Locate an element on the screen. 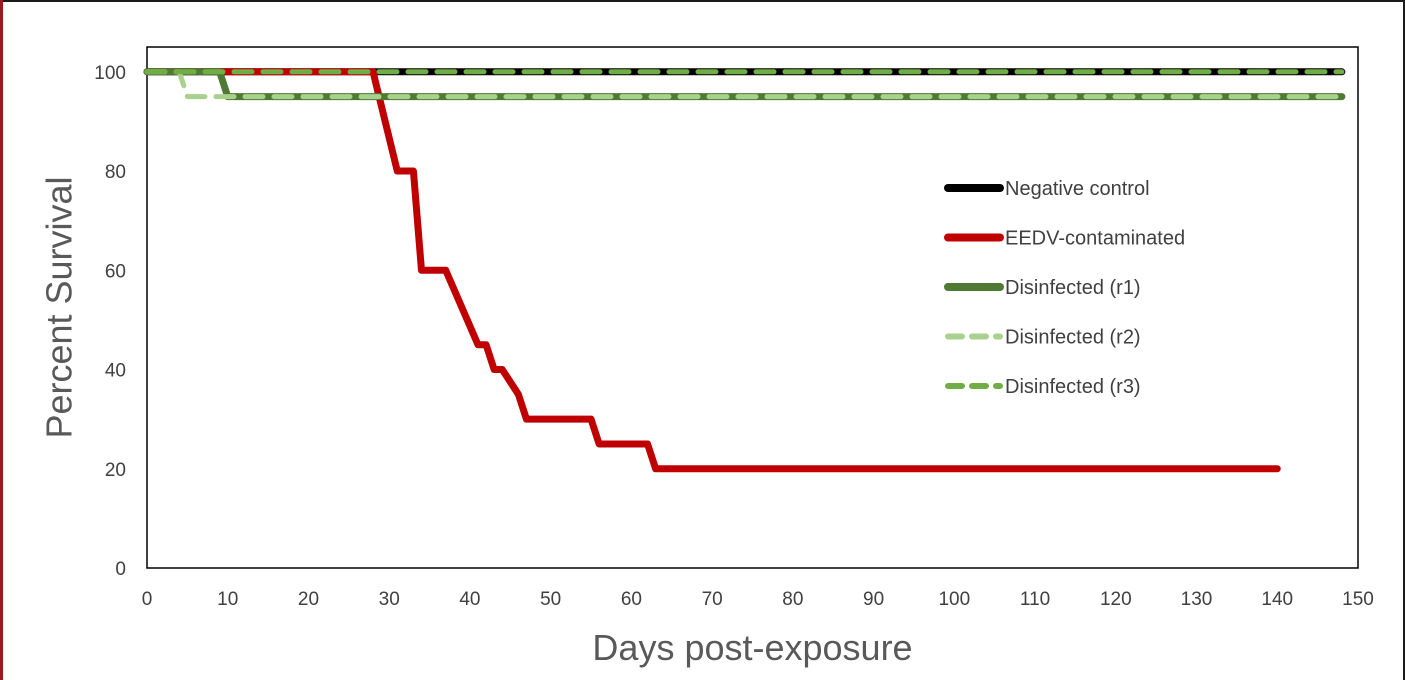 The height and width of the screenshot is (680, 1405). series-line-disinfected-r2 is located at coordinates (744, 84).